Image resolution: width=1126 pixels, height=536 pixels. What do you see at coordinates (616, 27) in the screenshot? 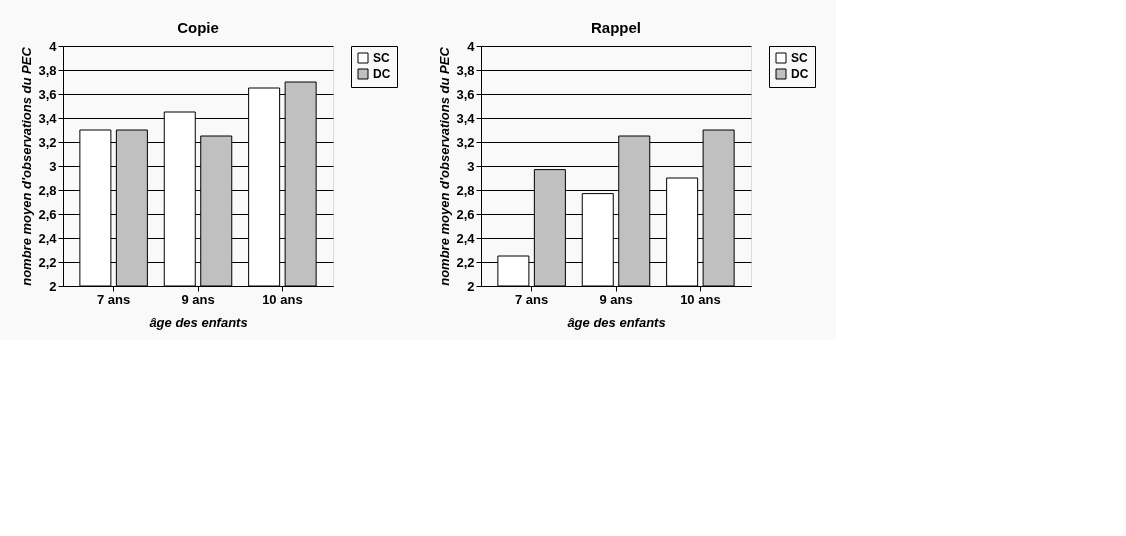
I see `chart-title: Rappel` at bounding box center [616, 27].